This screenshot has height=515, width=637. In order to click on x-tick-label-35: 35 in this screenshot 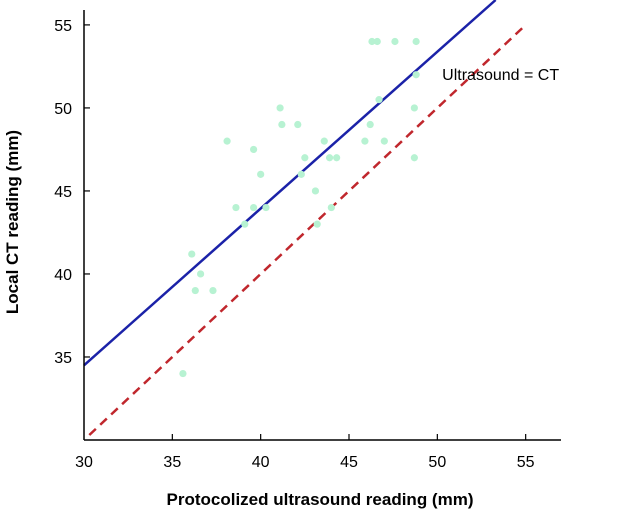, I will do `click(172, 462)`.